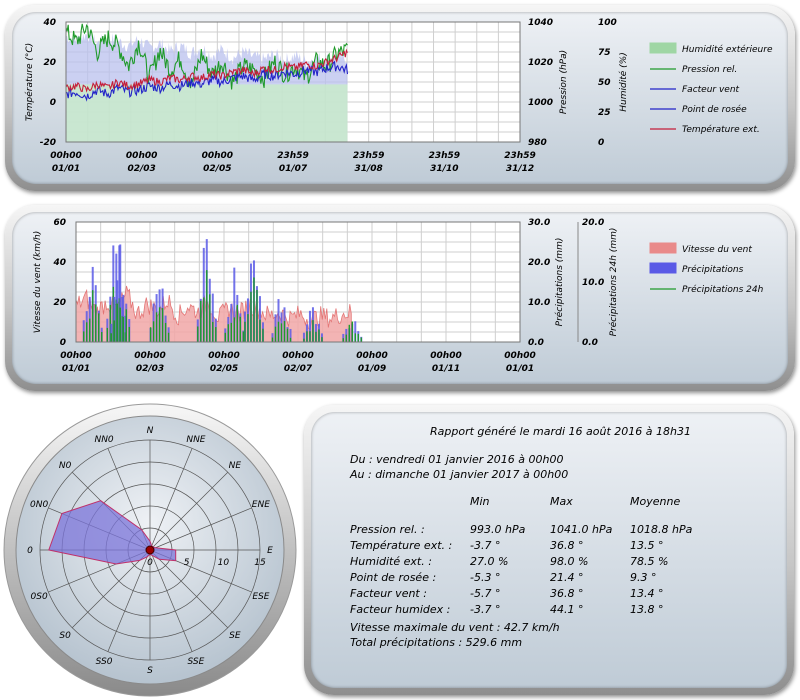 This screenshot has width=800, height=700. What do you see at coordinates (559, 282) in the screenshot?
I see `rain-axis-label: Précipitations (mm)` at bounding box center [559, 282].